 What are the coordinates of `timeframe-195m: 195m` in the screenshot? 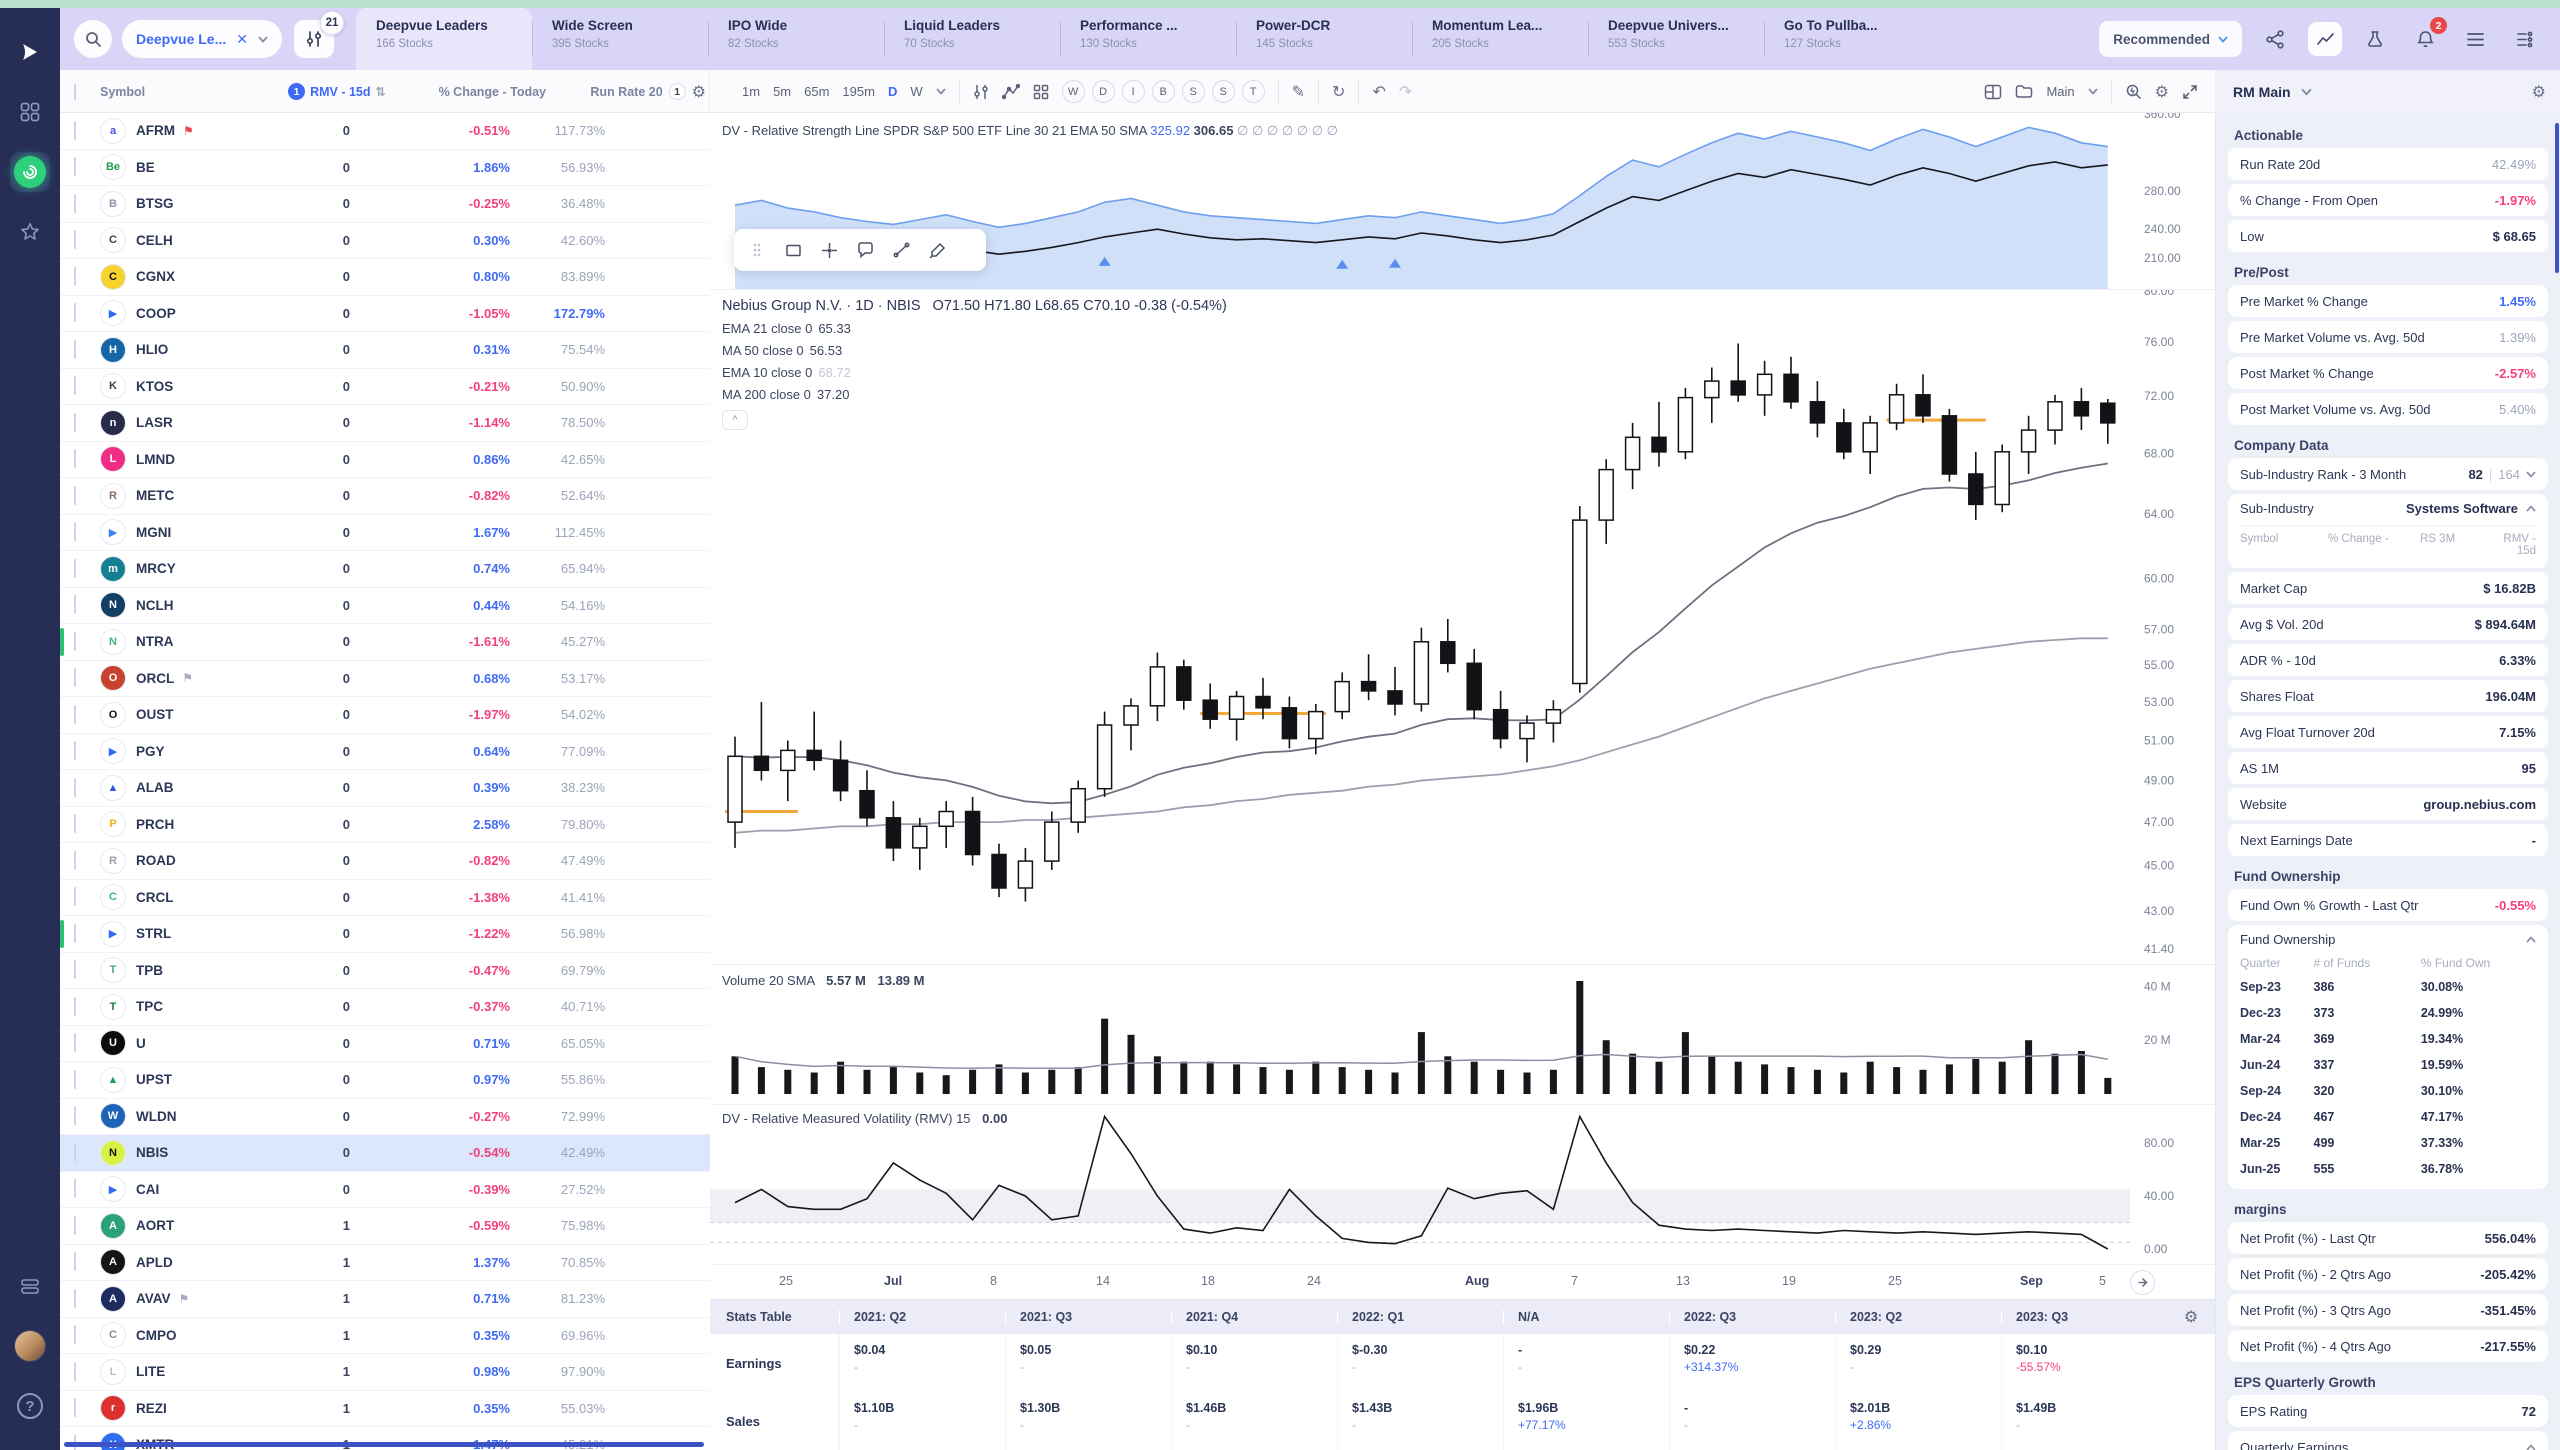 It's located at (858, 91).